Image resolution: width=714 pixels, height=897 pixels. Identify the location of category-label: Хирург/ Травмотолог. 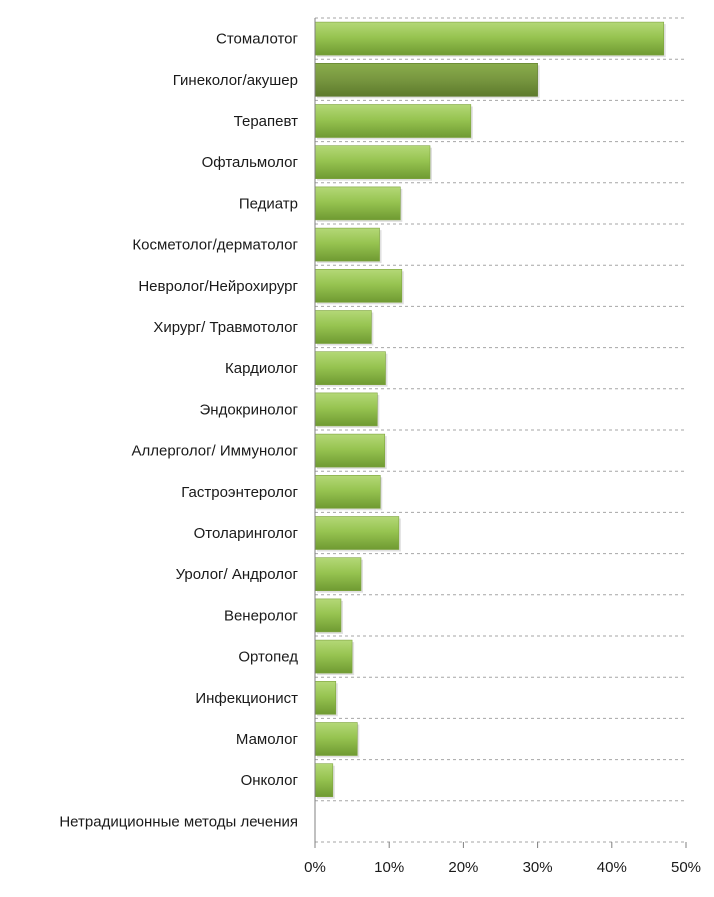
(225, 327).